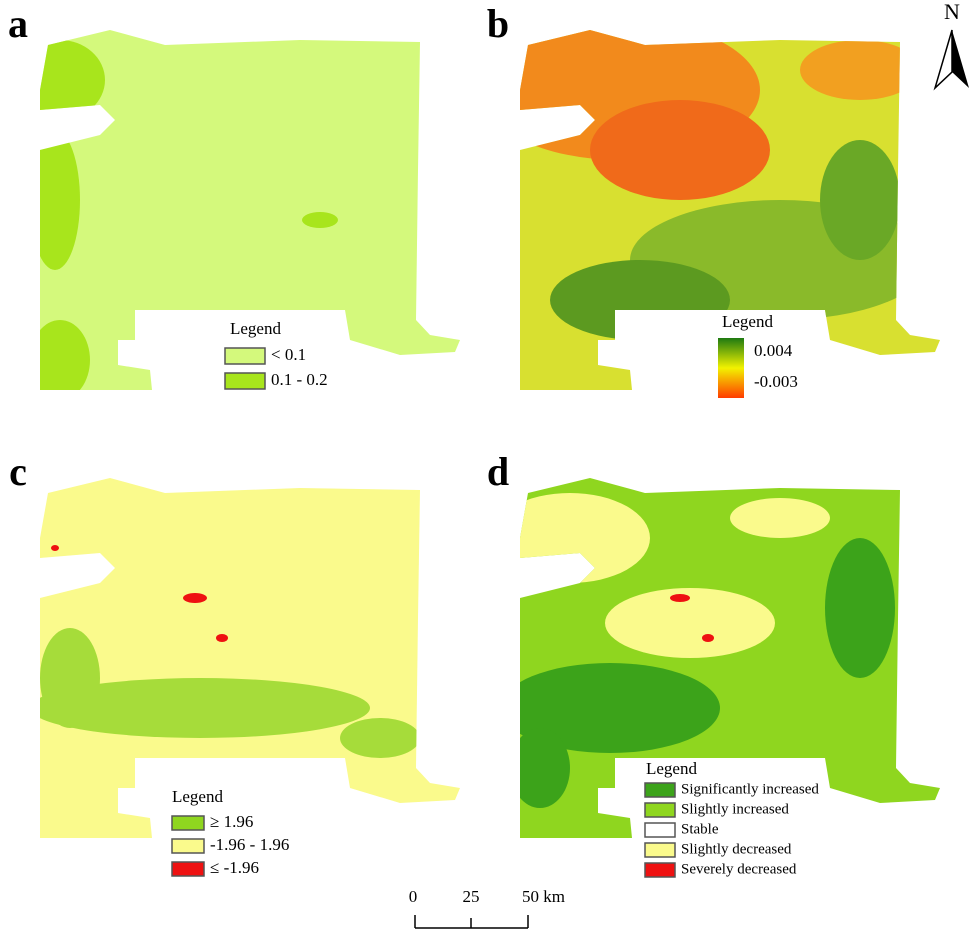 This screenshot has height=939, width=969. I want to click on legend-label: 0.1 - 0.2, so click(299, 379).